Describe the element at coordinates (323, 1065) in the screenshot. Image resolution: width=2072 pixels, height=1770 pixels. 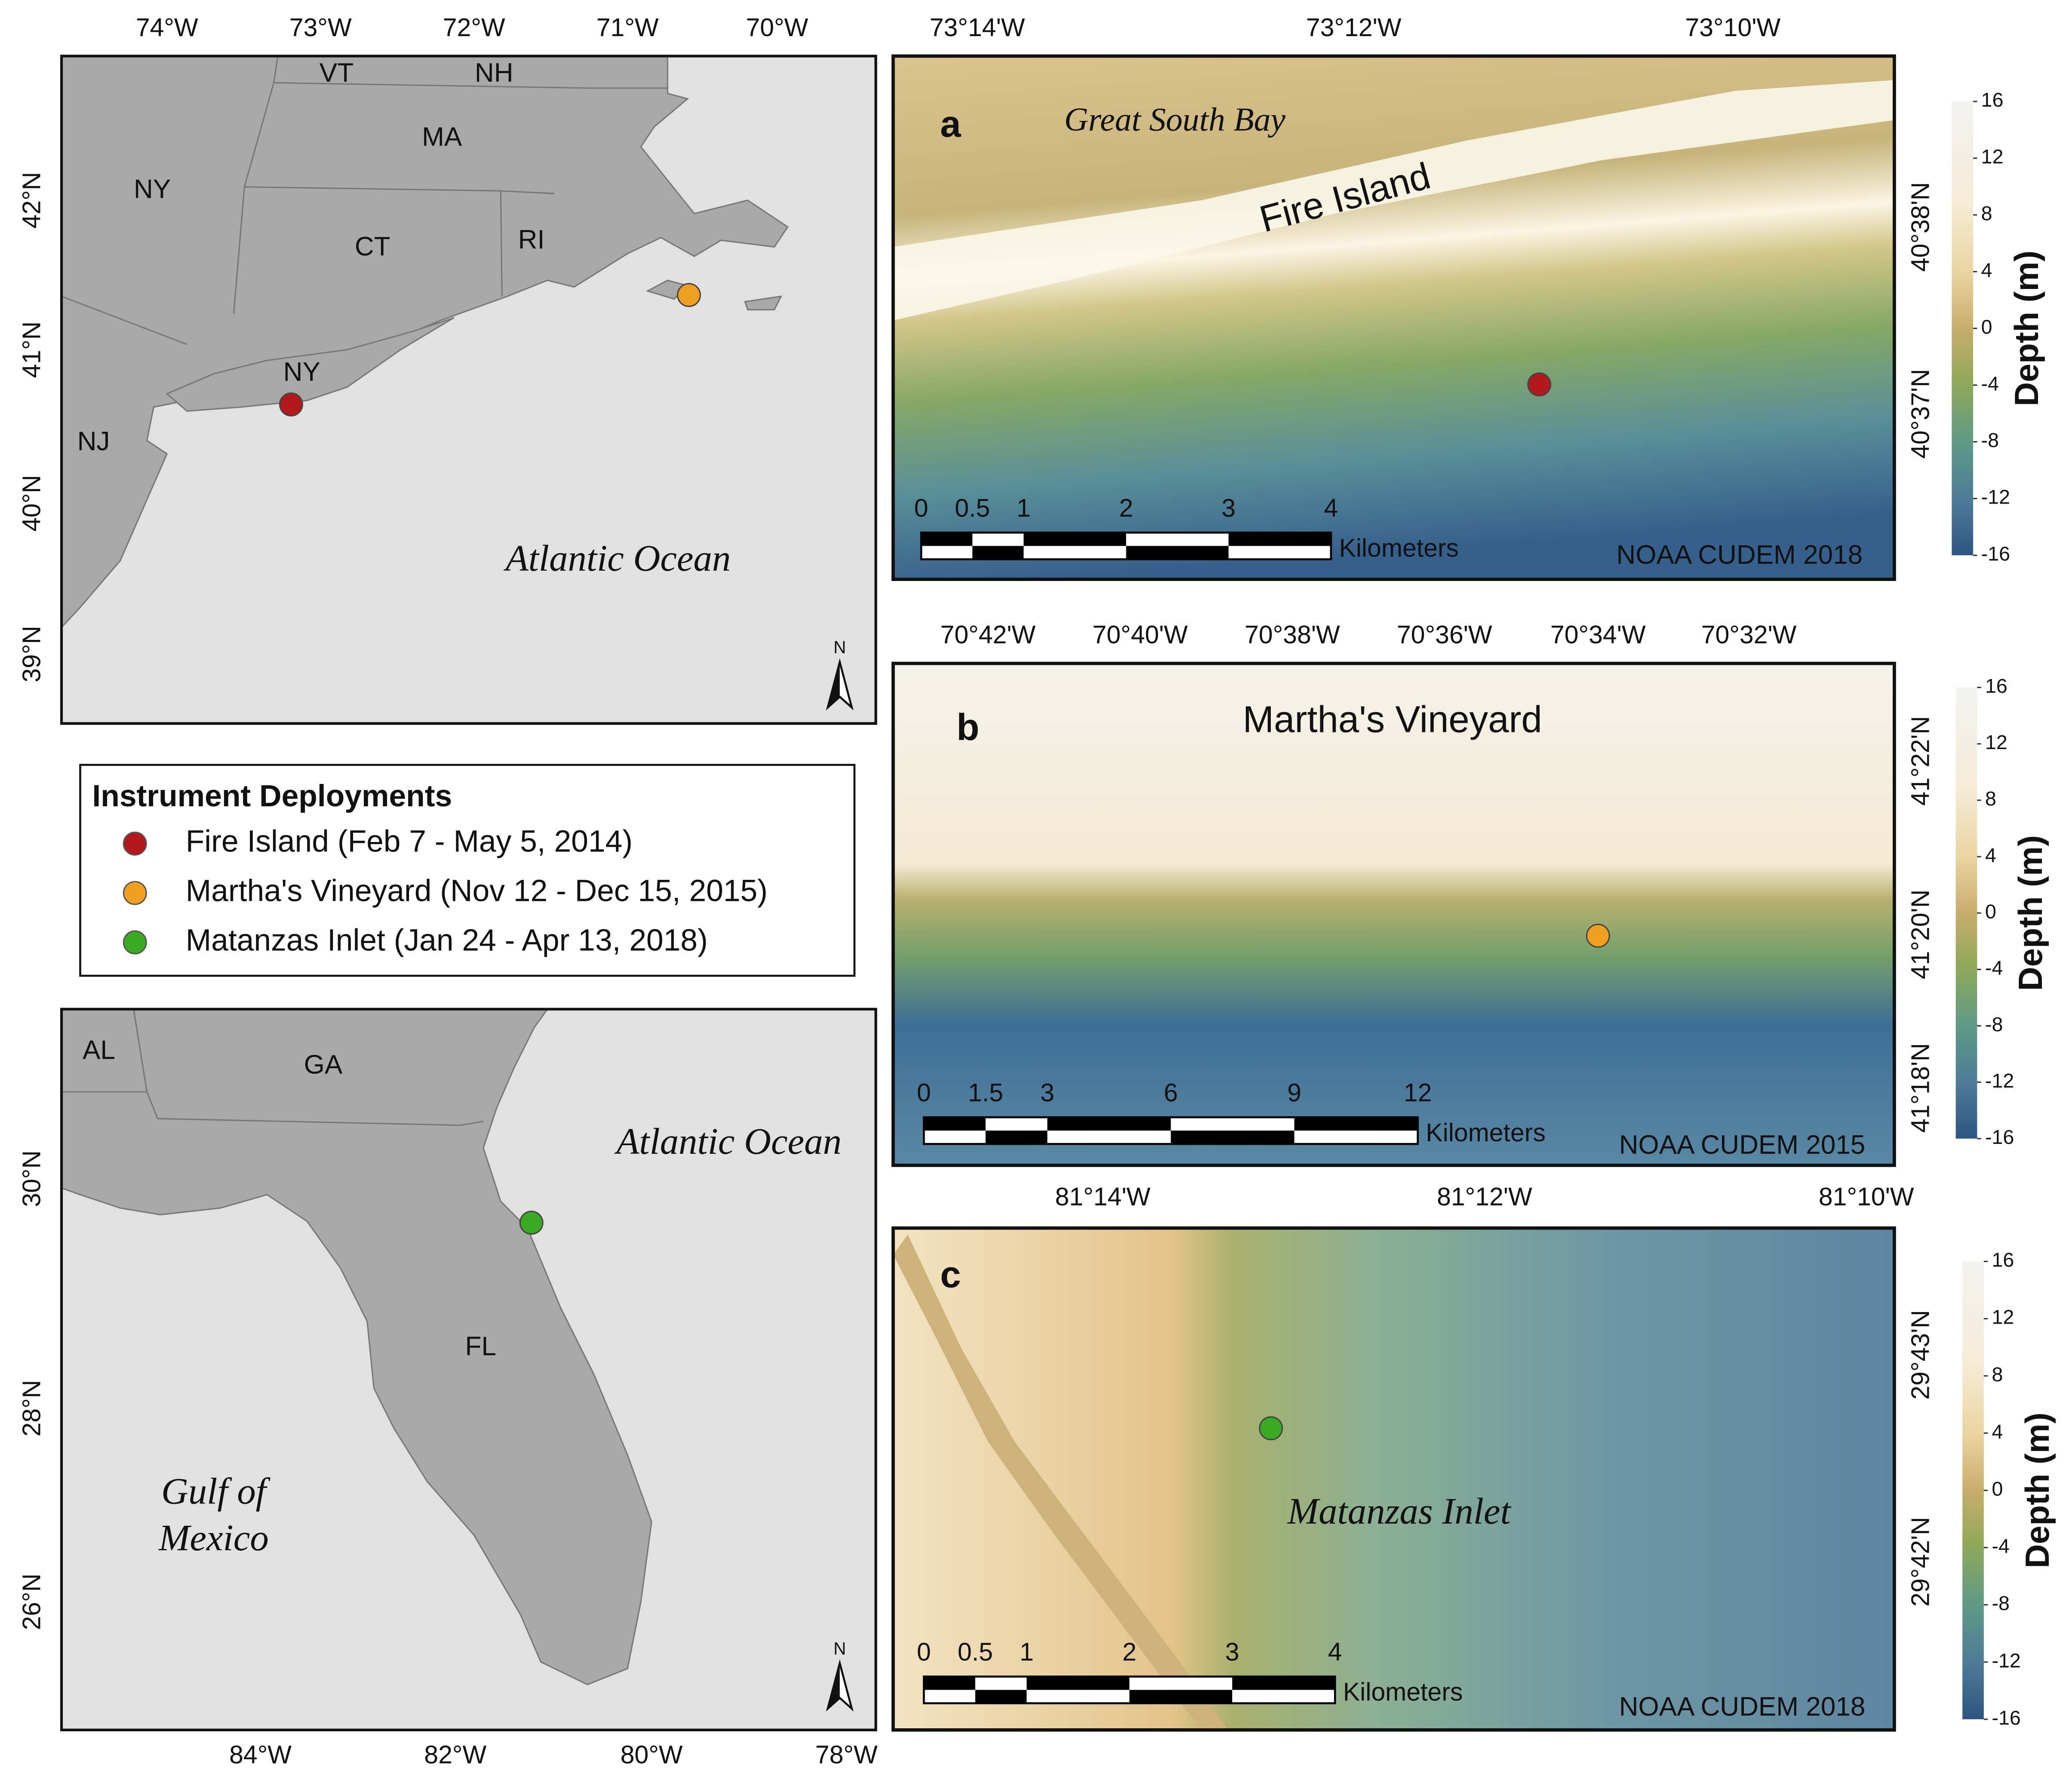
I see `place-label: GA` at that location.